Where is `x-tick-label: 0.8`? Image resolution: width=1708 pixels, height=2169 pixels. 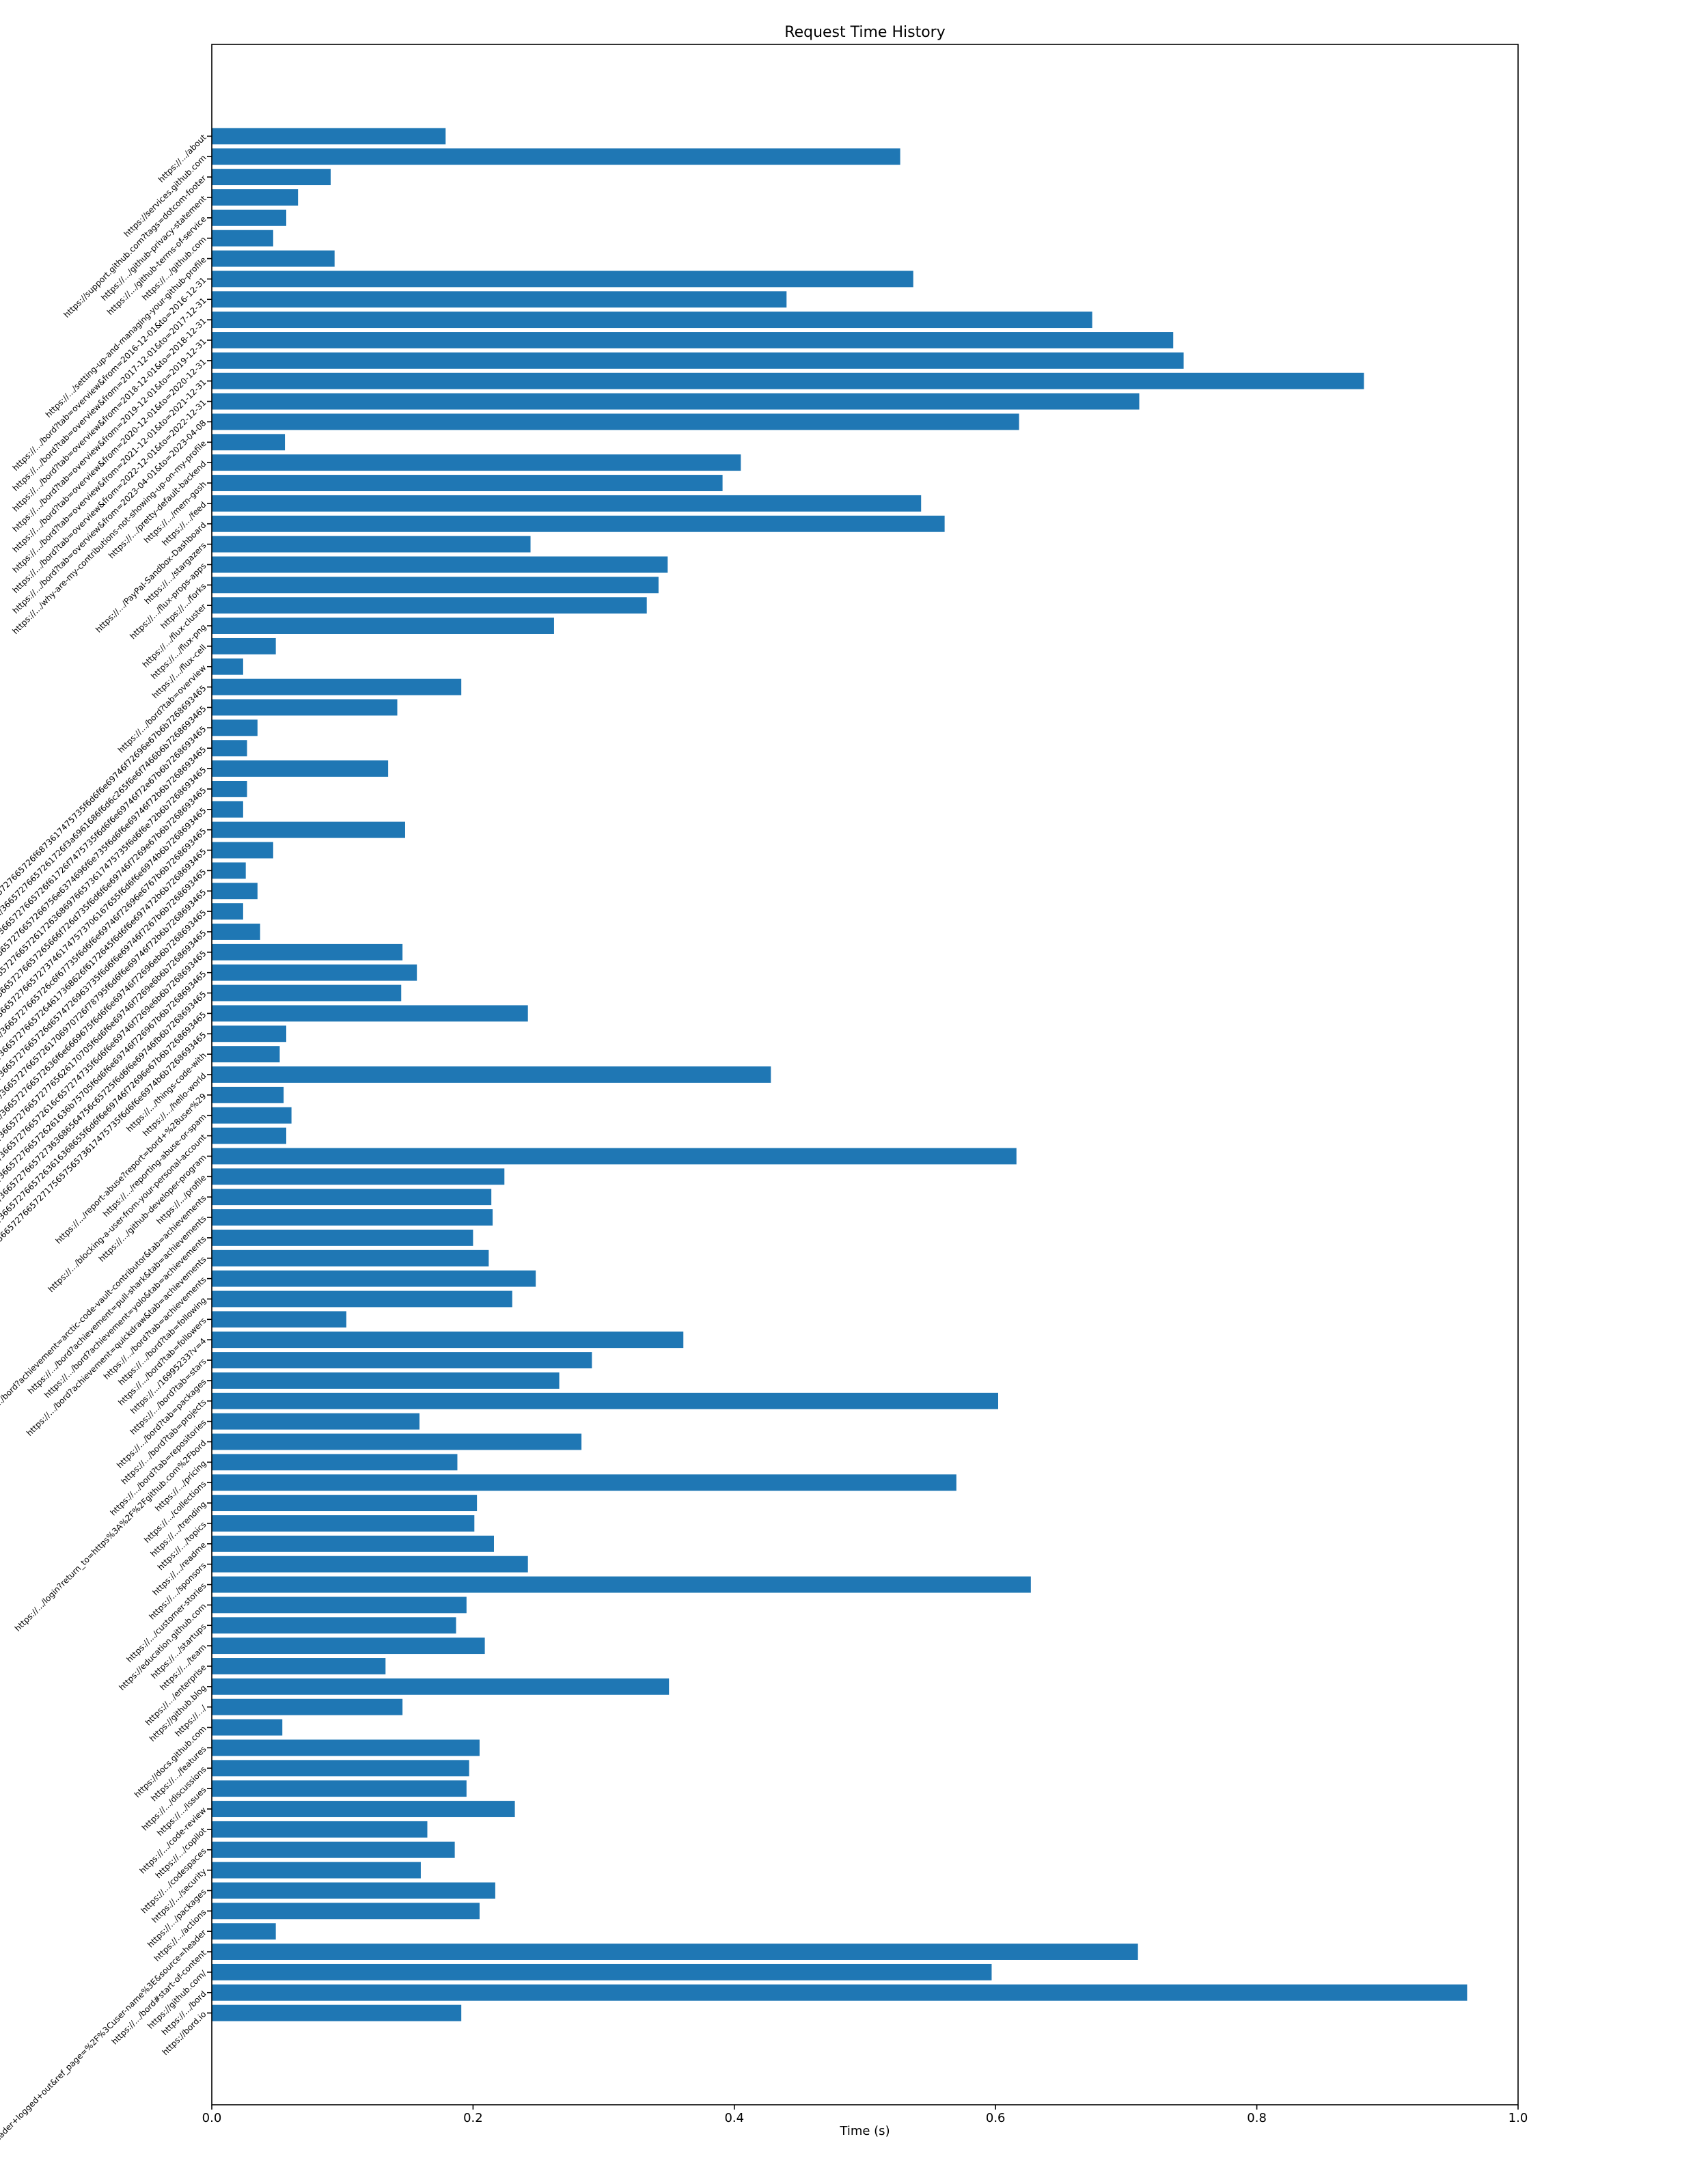
x-tick-label: 0.8 is located at coordinates (1257, 2118).